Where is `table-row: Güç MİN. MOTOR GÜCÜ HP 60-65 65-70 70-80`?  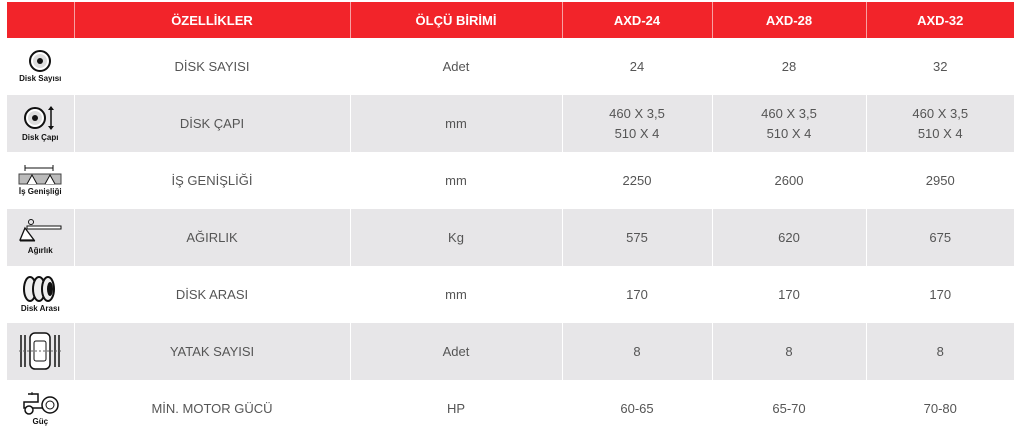 table-row: Güç MİN. MOTOR GÜCÜ HP 60-65 65-70 70-80 is located at coordinates (510, 408).